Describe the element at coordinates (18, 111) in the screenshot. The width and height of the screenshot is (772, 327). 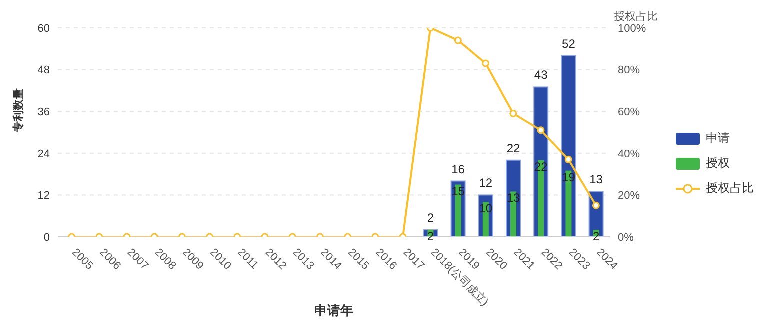
I see `y-axis-title: 专利数量` at that location.